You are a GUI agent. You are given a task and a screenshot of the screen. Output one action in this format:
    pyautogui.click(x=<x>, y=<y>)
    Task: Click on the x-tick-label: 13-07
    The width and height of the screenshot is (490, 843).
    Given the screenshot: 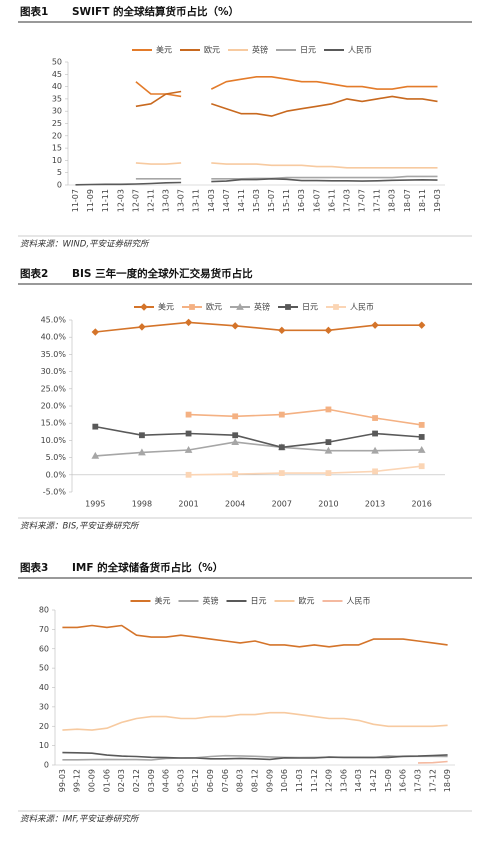 What is the action you would take?
    pyautogui.click(x=181, y=200)
    